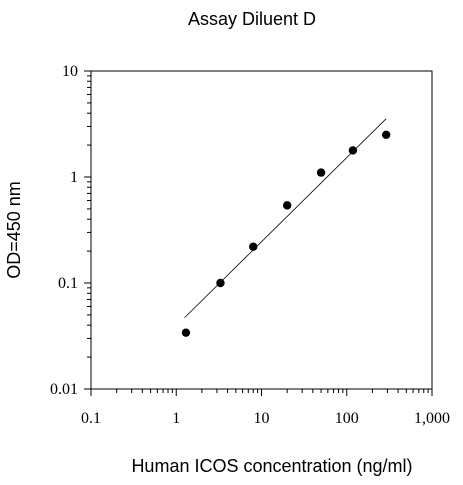  What do you see at coordinates (271, 466) in the screenshot?
I see `x-axis-label: Human ICOS concentration (ng/ml)` at bounding box center [271, 466].